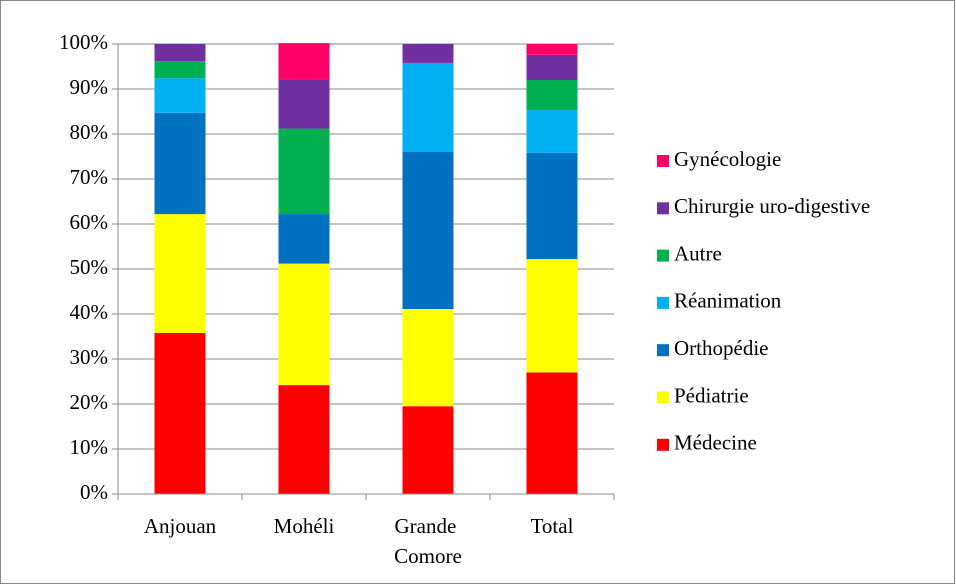  I want to click on y-tick-label: 10%, so click(89, 447).